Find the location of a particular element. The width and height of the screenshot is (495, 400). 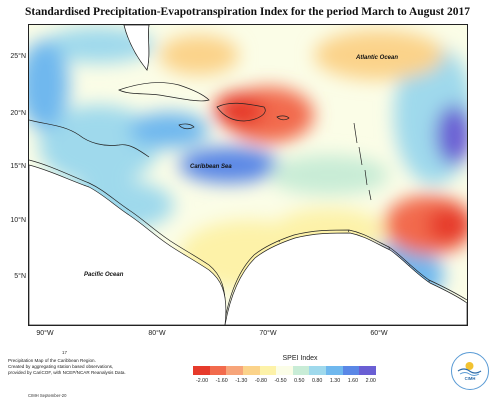

lat-tick-15n: 15°N is located at coordinates (18, 166).